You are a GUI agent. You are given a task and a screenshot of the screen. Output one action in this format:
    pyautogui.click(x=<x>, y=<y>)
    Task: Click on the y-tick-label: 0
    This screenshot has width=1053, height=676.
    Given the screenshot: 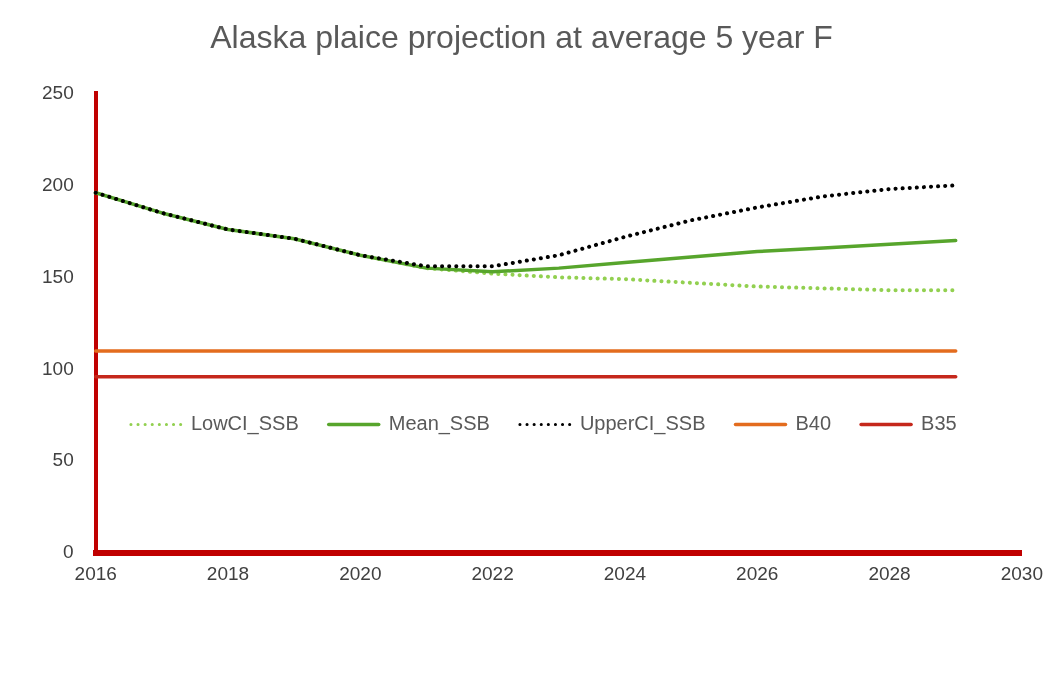 What is the action you would take?
    pyautogui.click(x=68, y=552)
    